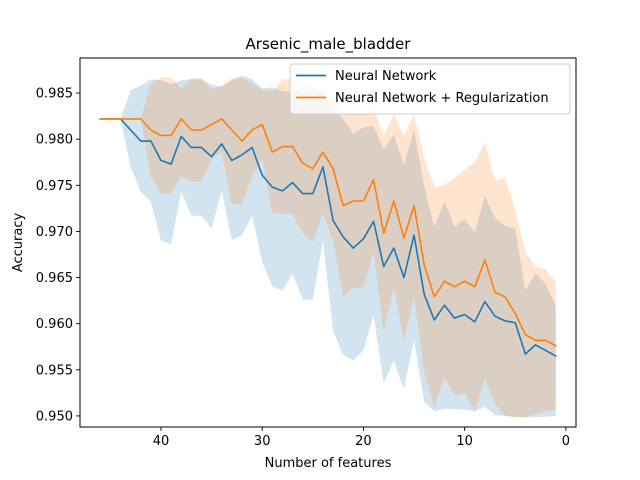 Image resolution: width=640 pixels, height=480 pixels. I want to click on y-tick-label: 0.980, so click(54, 140).